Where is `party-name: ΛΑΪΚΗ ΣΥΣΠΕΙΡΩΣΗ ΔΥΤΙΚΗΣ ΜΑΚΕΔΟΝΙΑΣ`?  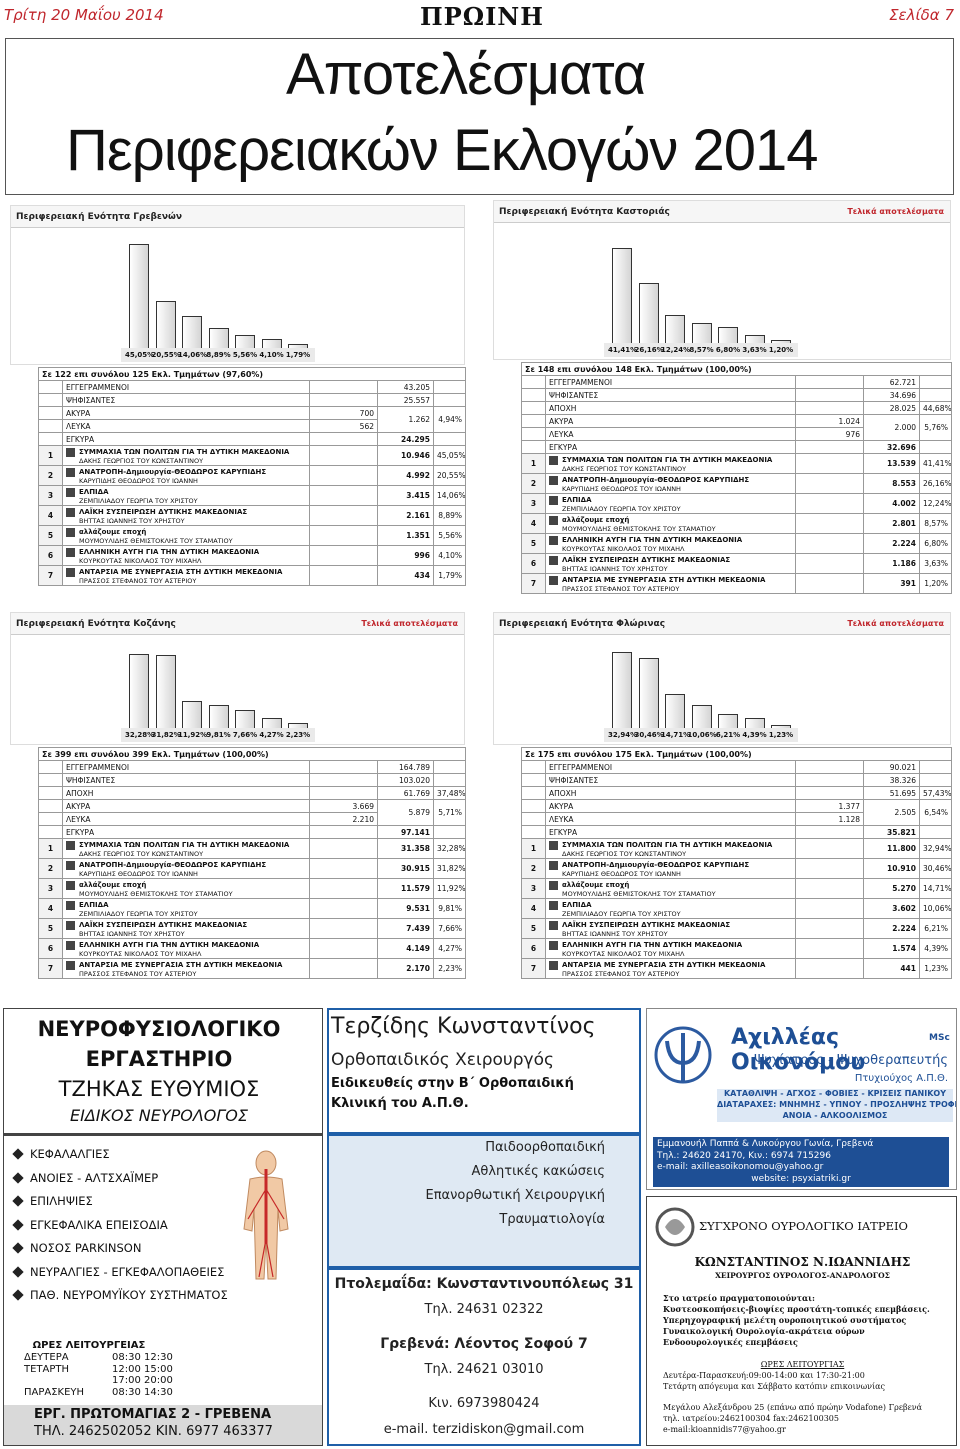 party-name: ΛΑΪΚΗ ΣΥΣΠΕΙΡΩΣΗ ΔΥΤΙΚΗΣ ΜΑΚΕΔΟΝΙΑΣ is located at coordinates (646, 560).